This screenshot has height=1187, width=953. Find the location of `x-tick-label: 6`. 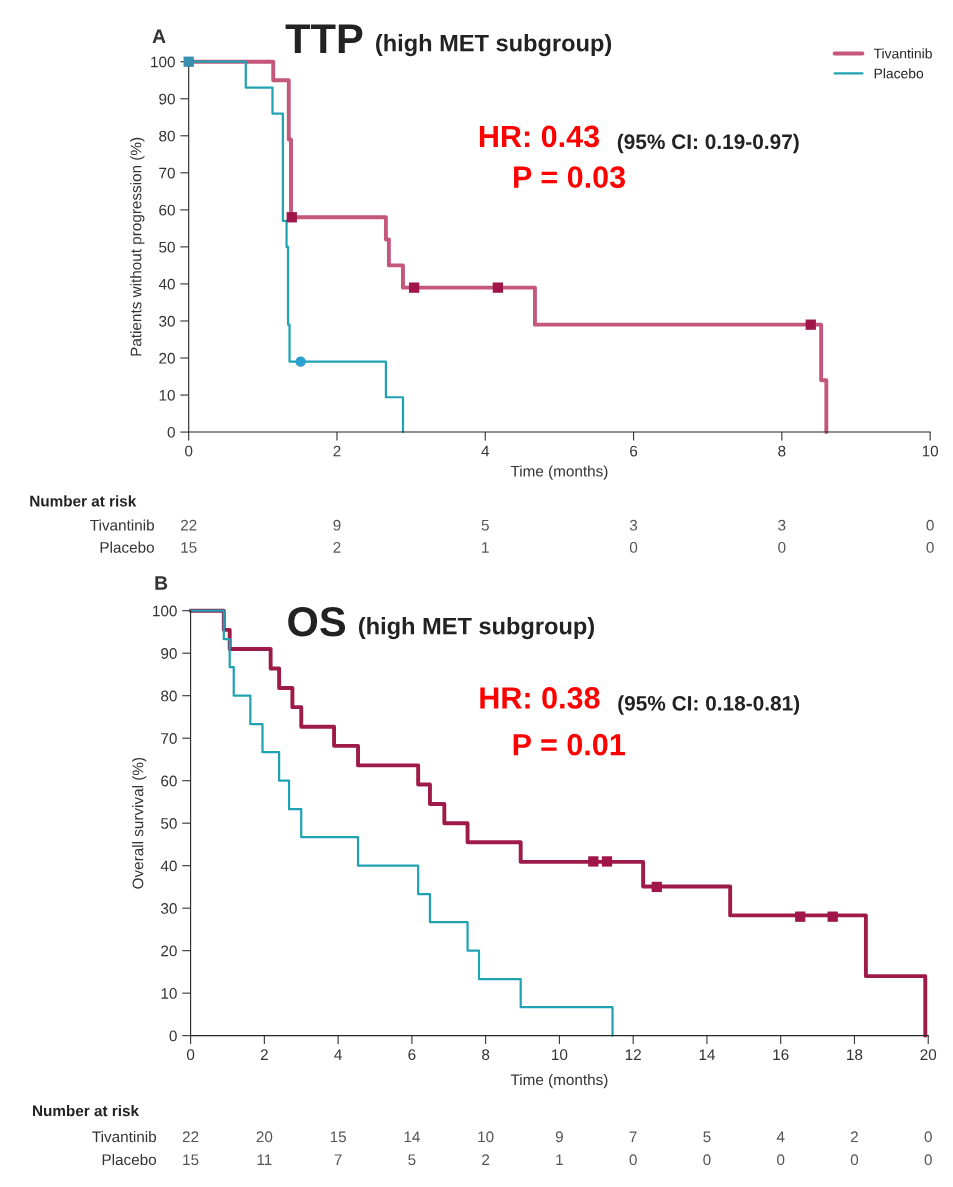

x-tick-label: 6 is located at coordinates (634, 451).